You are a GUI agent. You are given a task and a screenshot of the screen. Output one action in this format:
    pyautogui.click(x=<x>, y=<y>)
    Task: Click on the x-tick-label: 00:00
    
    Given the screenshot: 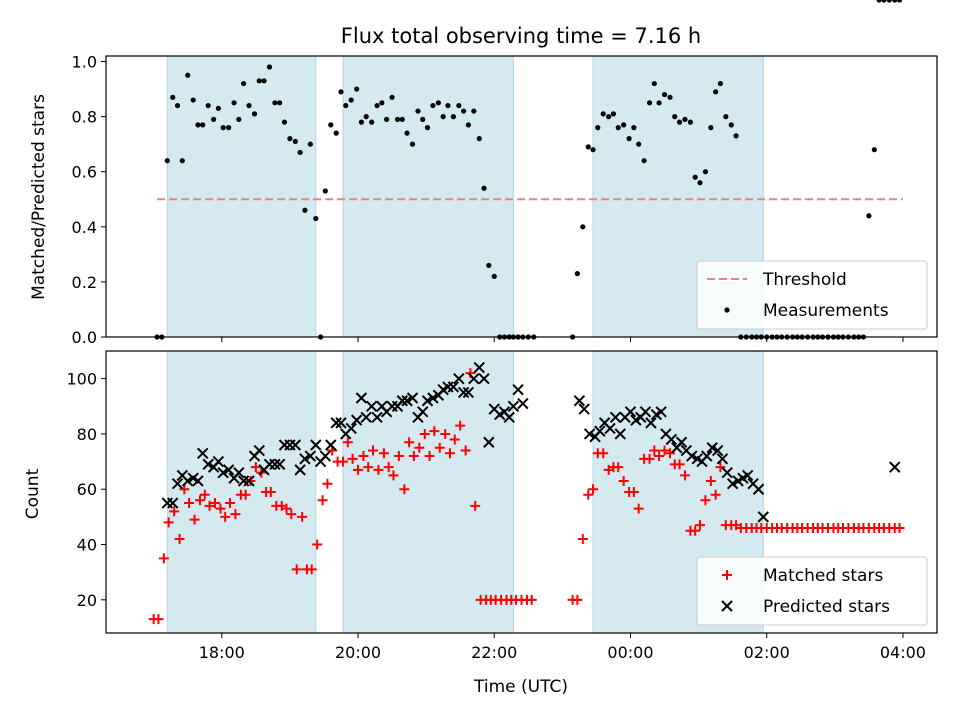 What is the action you would take?
    pyautogui.click(x=630, y=652)
    